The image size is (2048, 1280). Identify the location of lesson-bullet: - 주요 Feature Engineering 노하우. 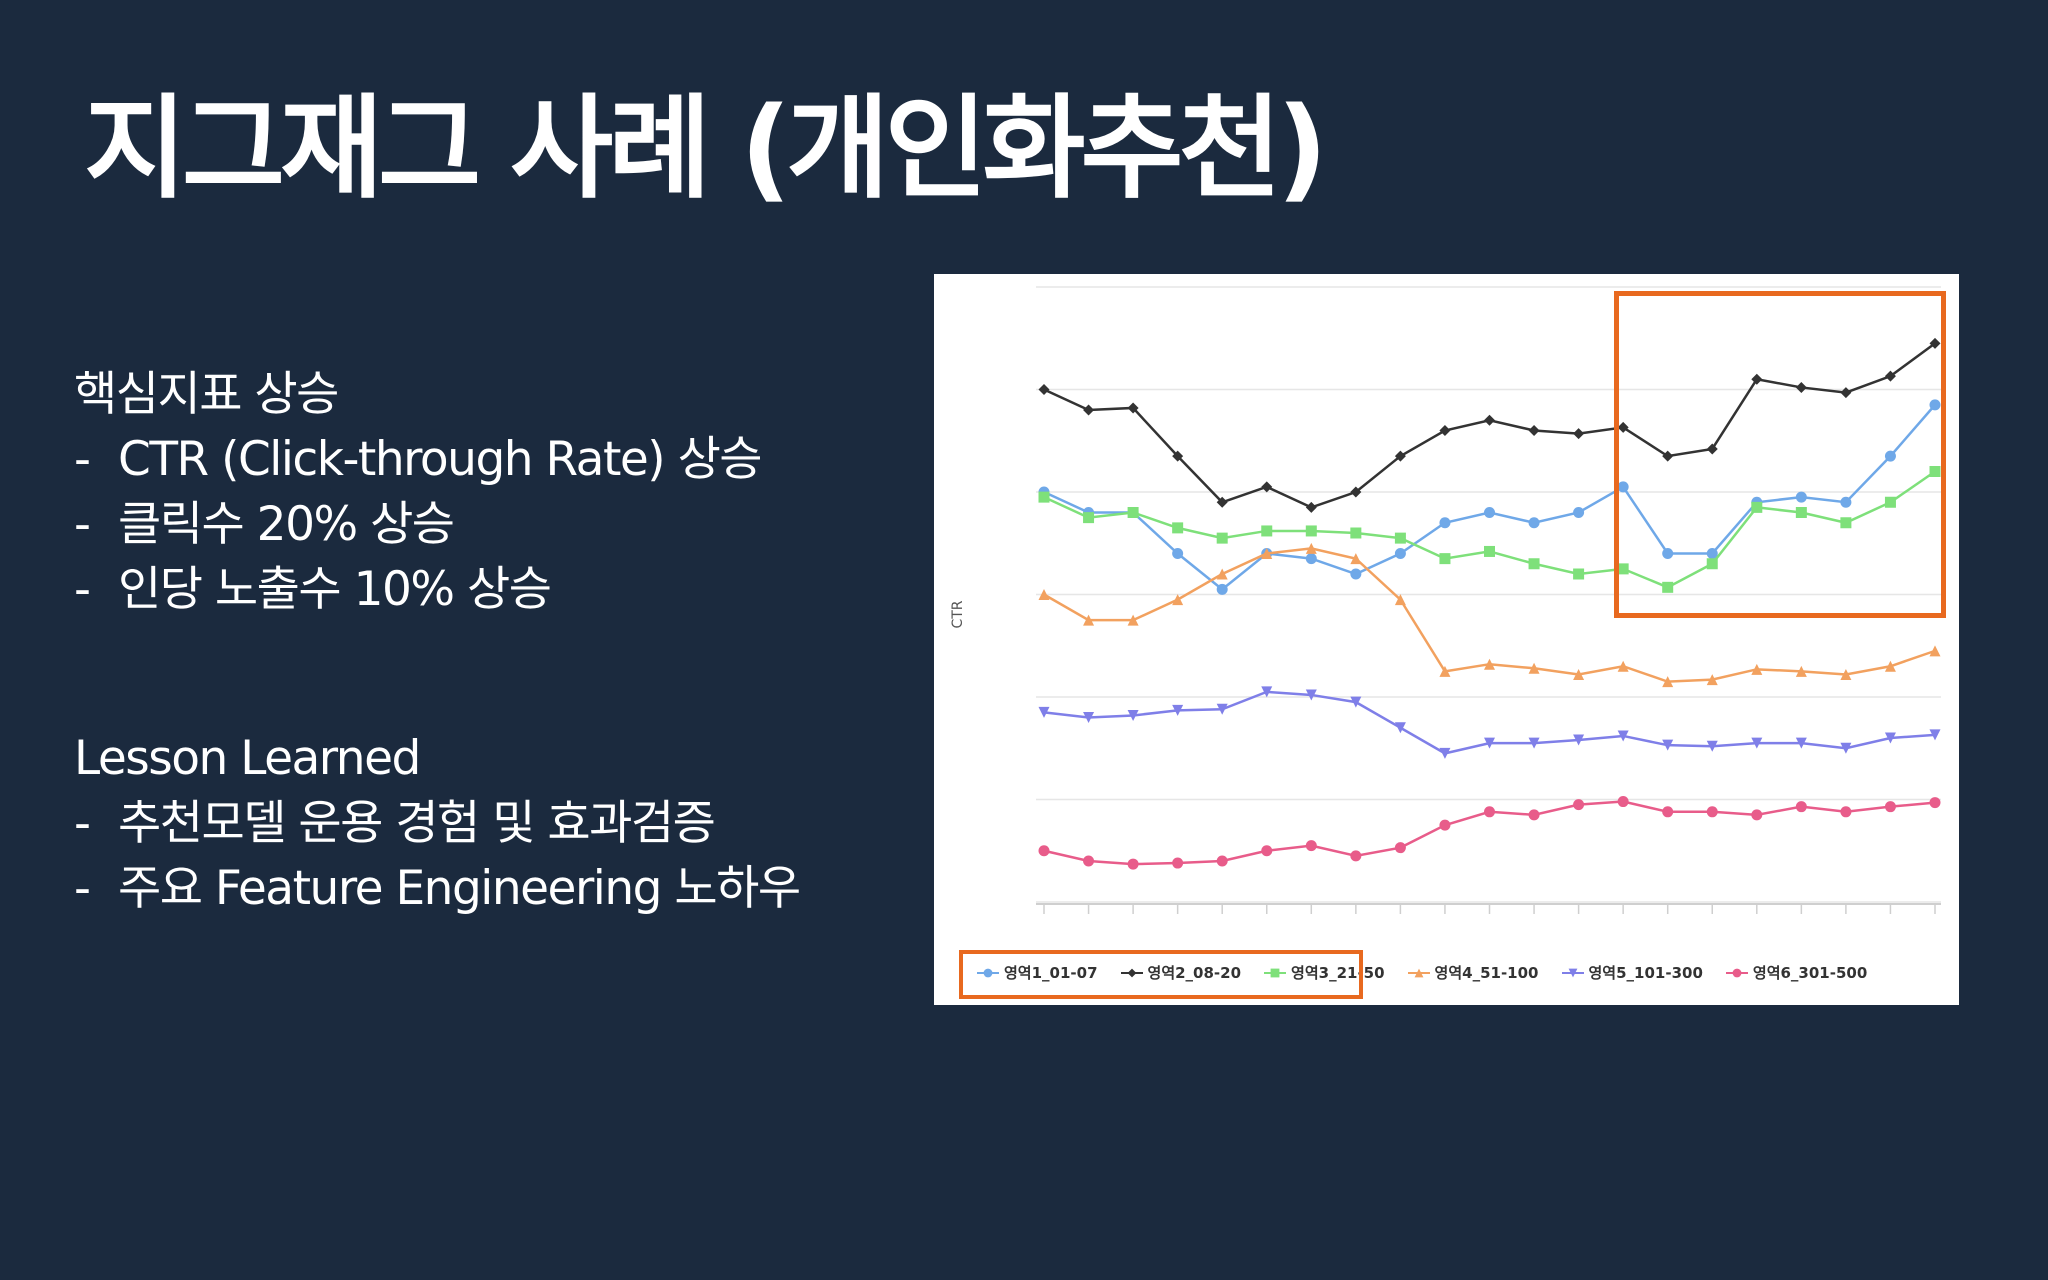
(437, 888).